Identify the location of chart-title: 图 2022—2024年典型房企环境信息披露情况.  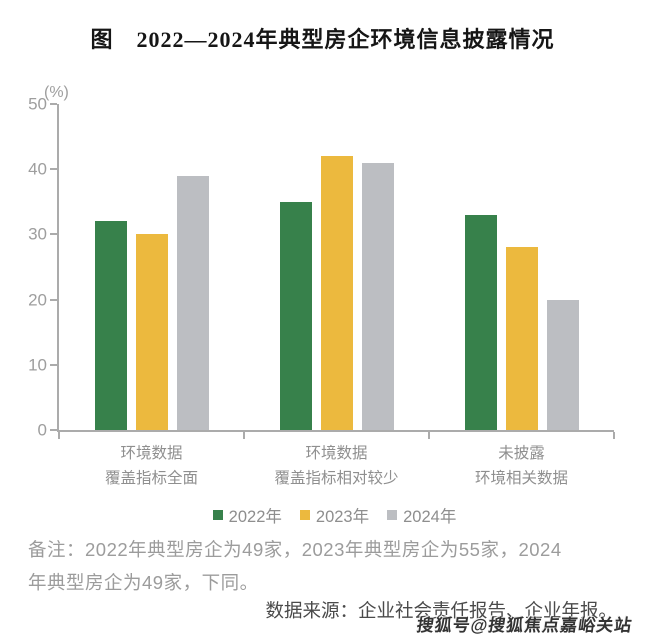
(322, 39).